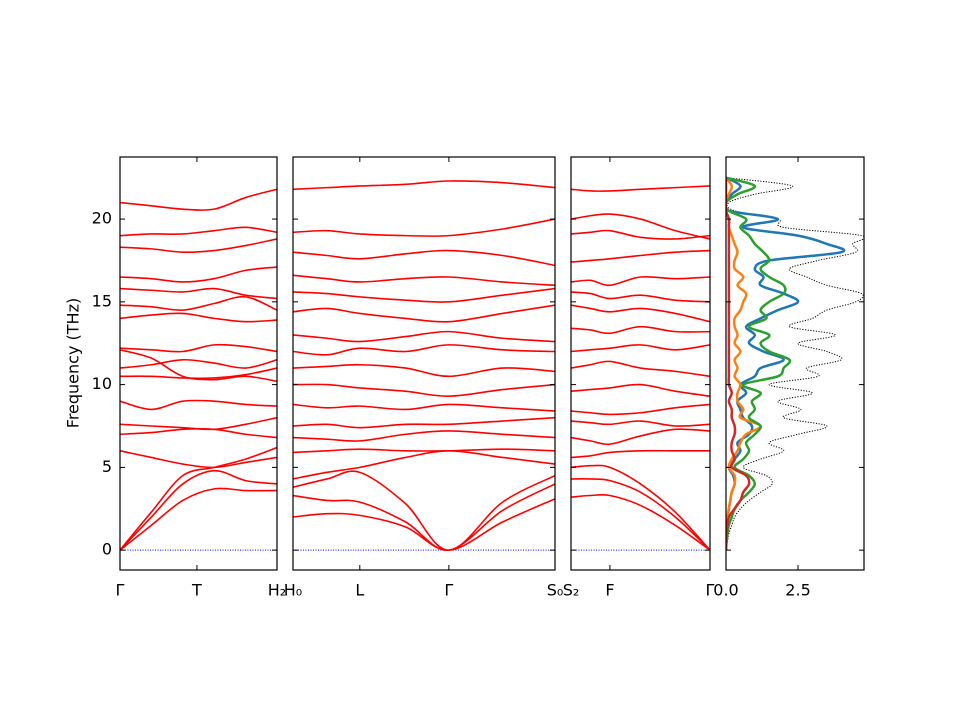 Image resolution: width=960 pixels, height=724 pixels. What do you see at coordinates (102, 218) in the screenshot?
I see `y-tick-label: 20` at bounding box center [102, 218].